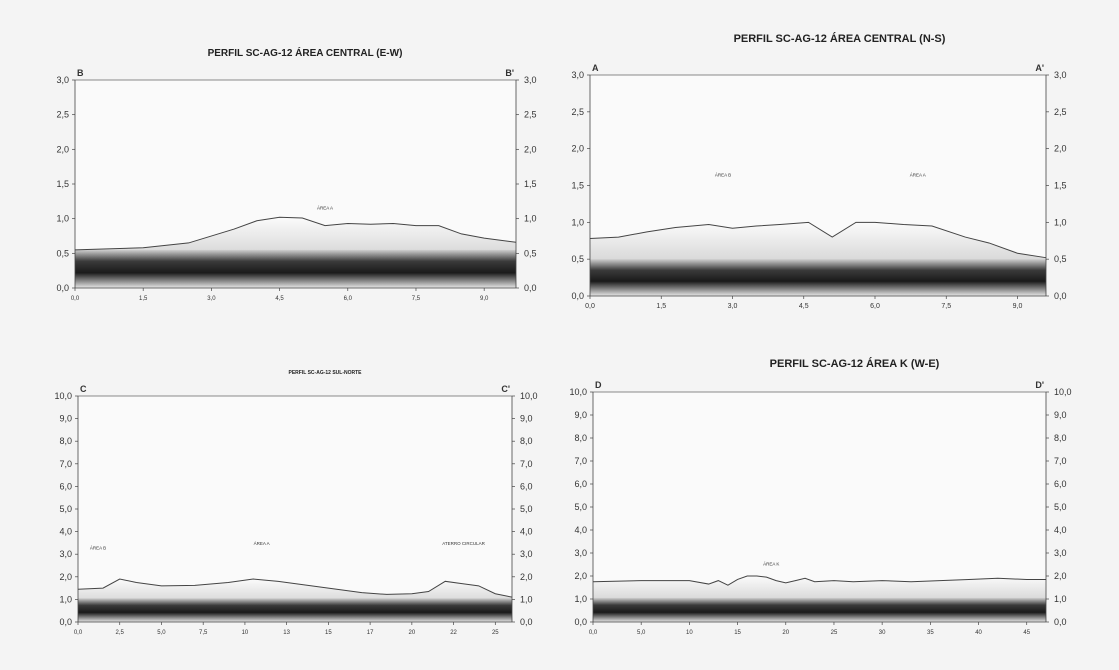 The image size is (1119, 670). Describe the element at coordinates (839, 39) in the screenshot. I see `chart-title: PERFIL SC-AG-12 ÁREA CENTRAL (N-S)` at that location.